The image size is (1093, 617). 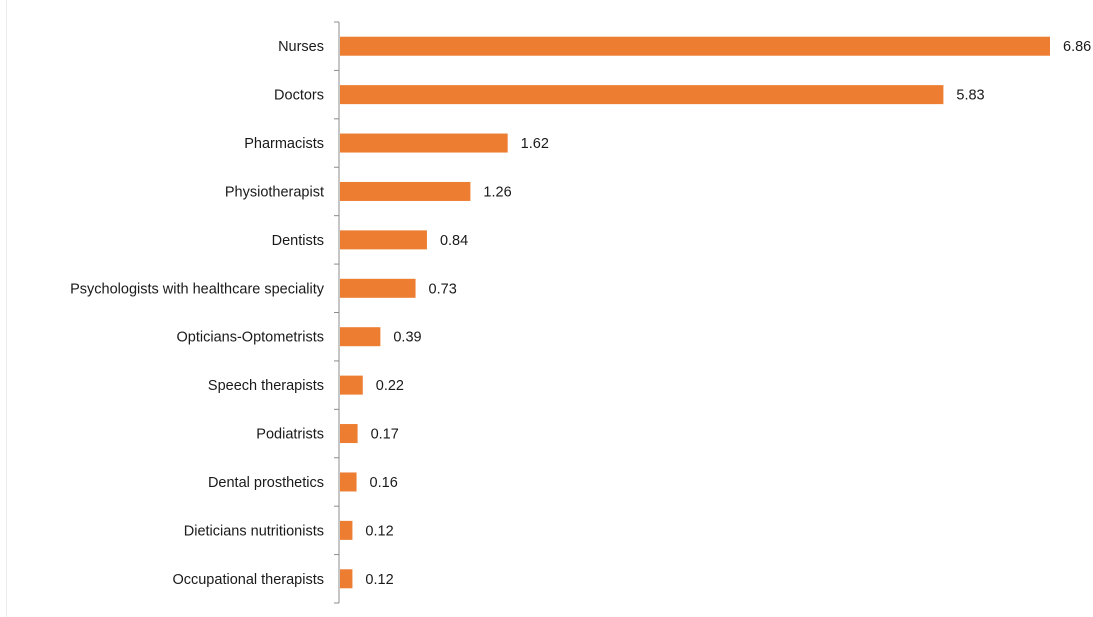 I want to click on value-label: 0.84, so click(x=454, y=241).